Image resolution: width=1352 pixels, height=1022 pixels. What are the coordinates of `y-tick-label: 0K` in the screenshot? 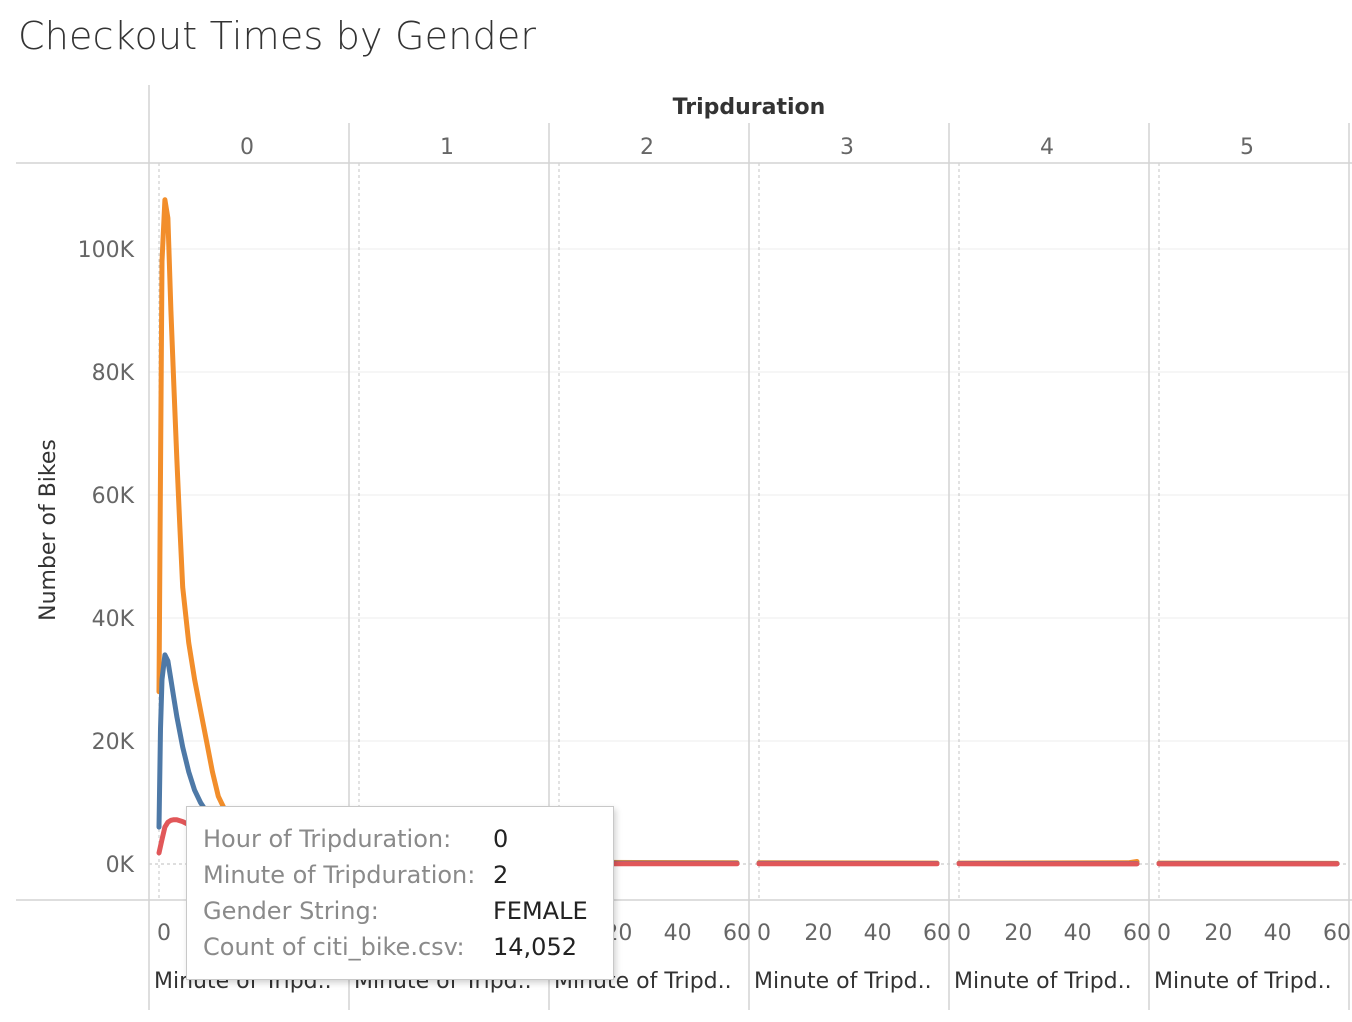 It's located at (120, 865).